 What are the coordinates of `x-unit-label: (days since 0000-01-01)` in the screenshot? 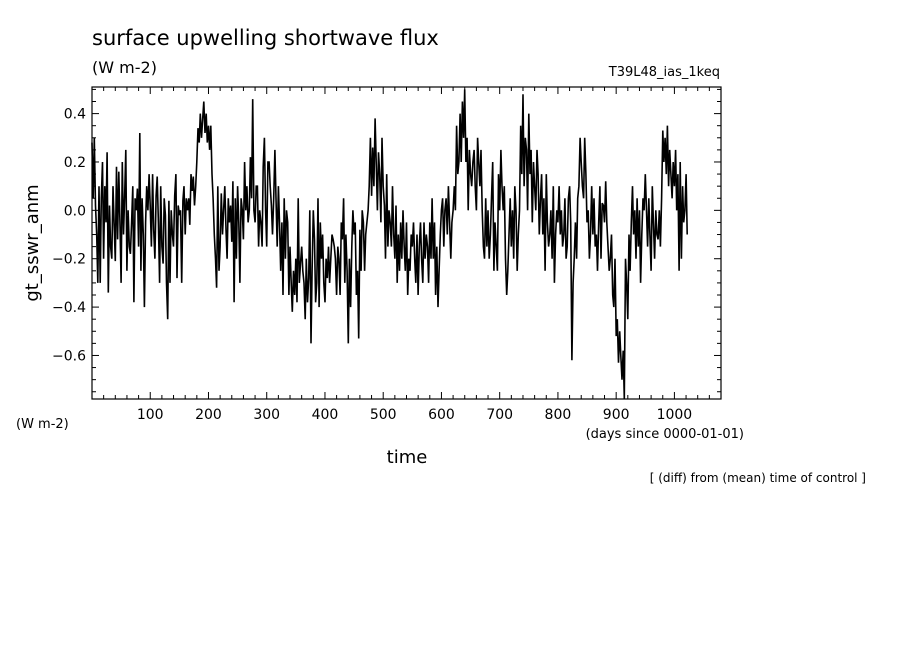 It's located at (665, 434).